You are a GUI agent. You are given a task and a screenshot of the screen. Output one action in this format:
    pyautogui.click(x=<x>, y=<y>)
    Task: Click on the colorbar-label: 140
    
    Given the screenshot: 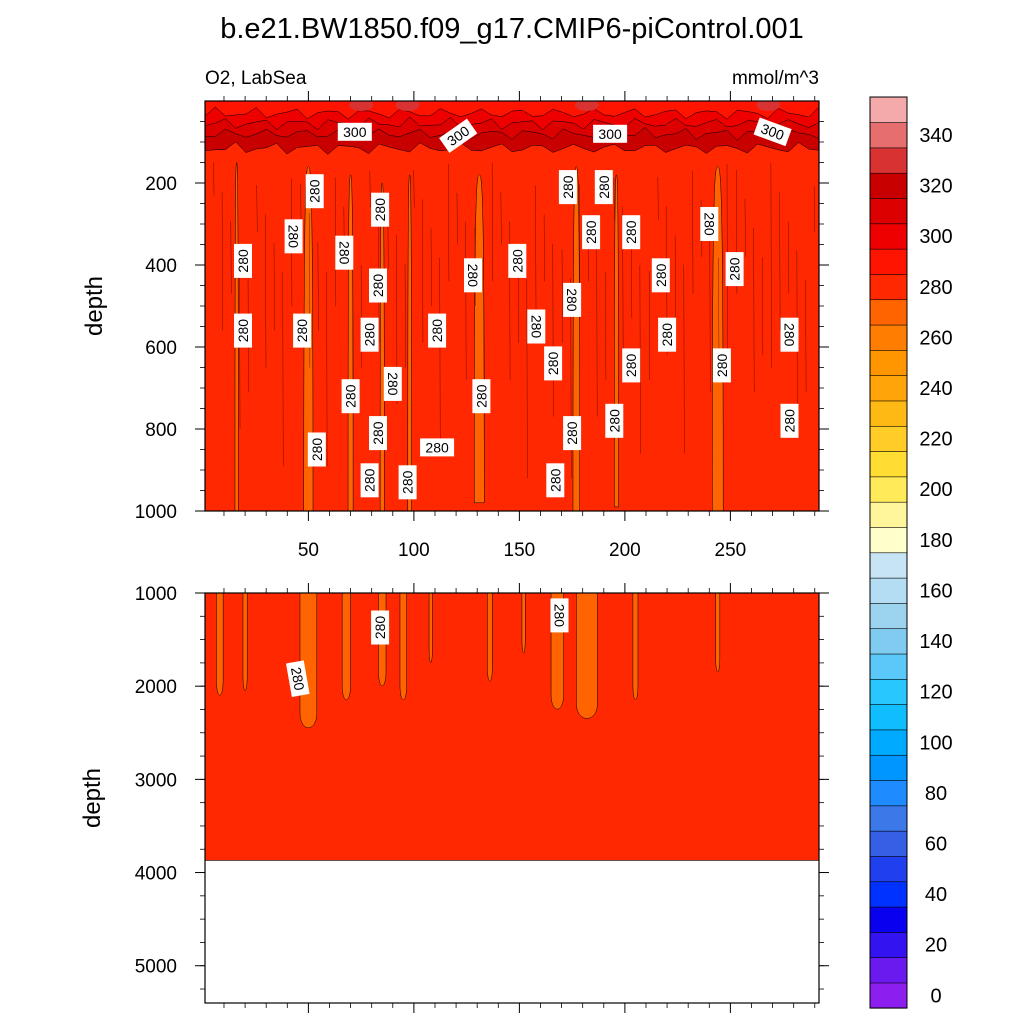 What is the action you would take?
    pyautogui.click(x=935, y=642)
    